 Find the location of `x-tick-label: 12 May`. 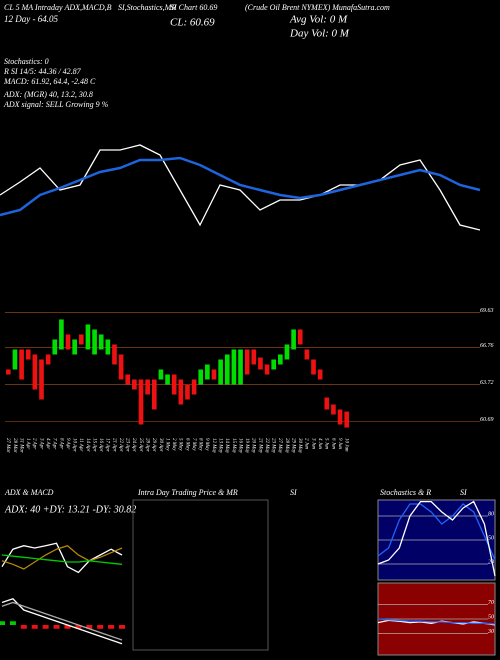

x-tick-label: 12 May is located at coordinates (213, 446).